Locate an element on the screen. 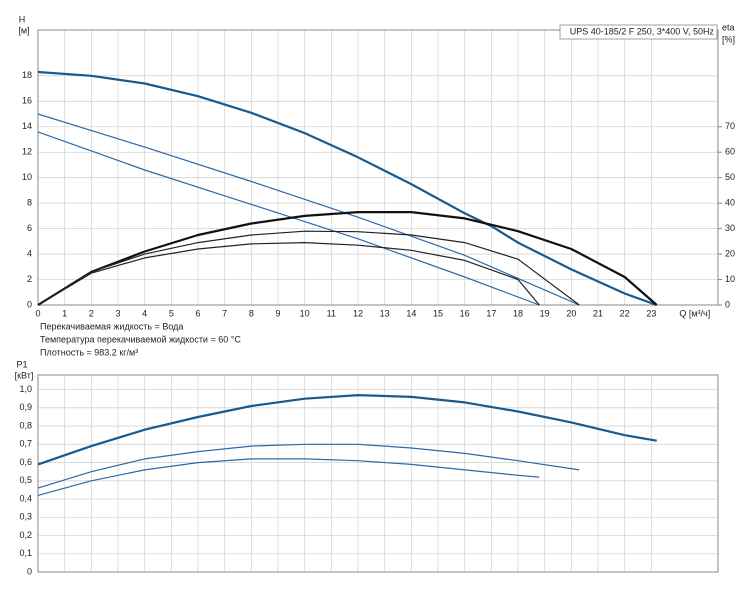 This screenshot has width=750, height=600. y2-tick-label: 40 is located at coordinates (730, 203).